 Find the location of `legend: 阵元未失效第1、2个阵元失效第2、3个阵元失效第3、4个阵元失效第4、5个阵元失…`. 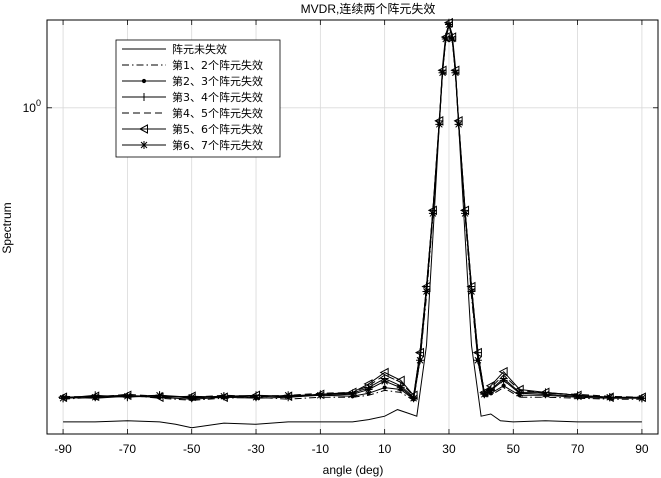

legend: 阵元未失效第1、2个阵元失效第2、3个阵元失效第3、4个阵元失效第4、5个阵元失… is located at coordinates (198, 98).